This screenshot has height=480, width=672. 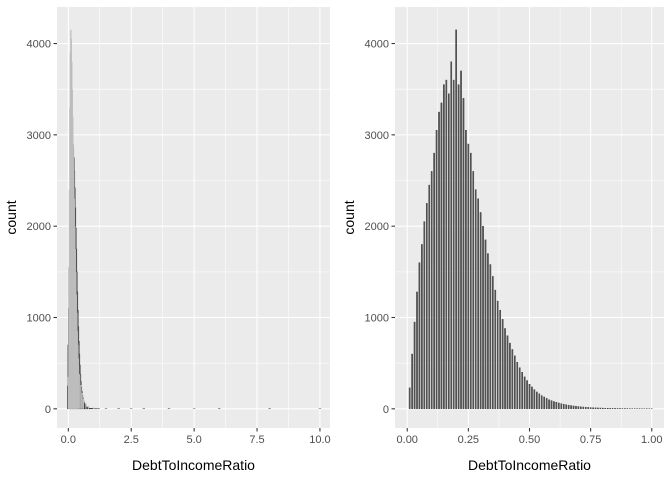 I want to click on x-tick-label: 0.75, so click(x=590, y=440).